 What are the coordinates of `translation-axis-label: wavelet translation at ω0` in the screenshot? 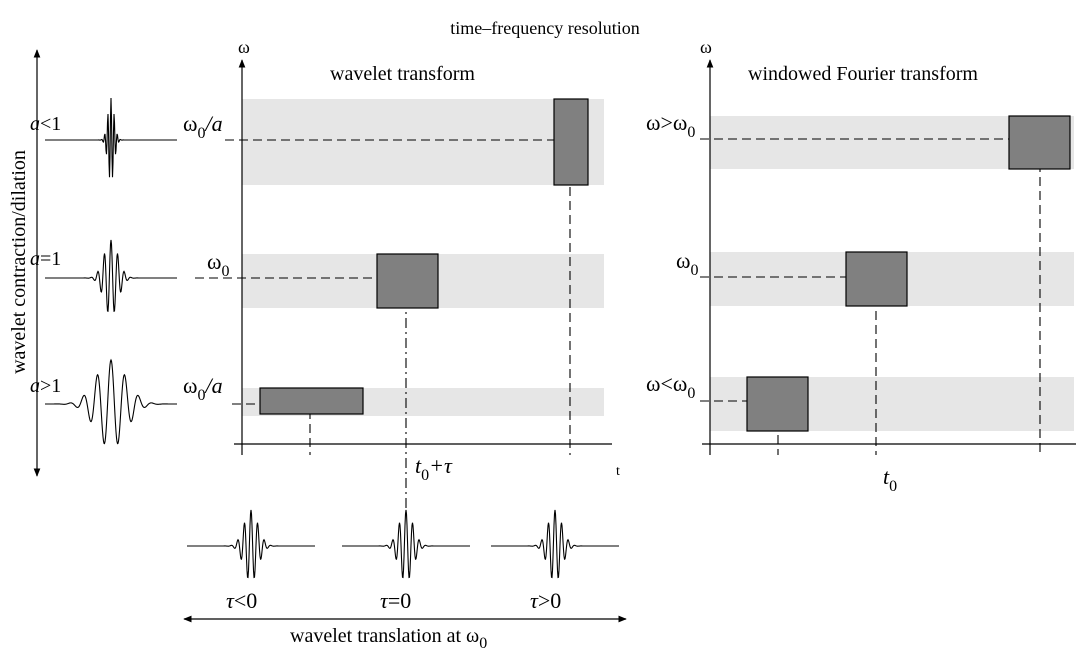 It's located at (388, 638).